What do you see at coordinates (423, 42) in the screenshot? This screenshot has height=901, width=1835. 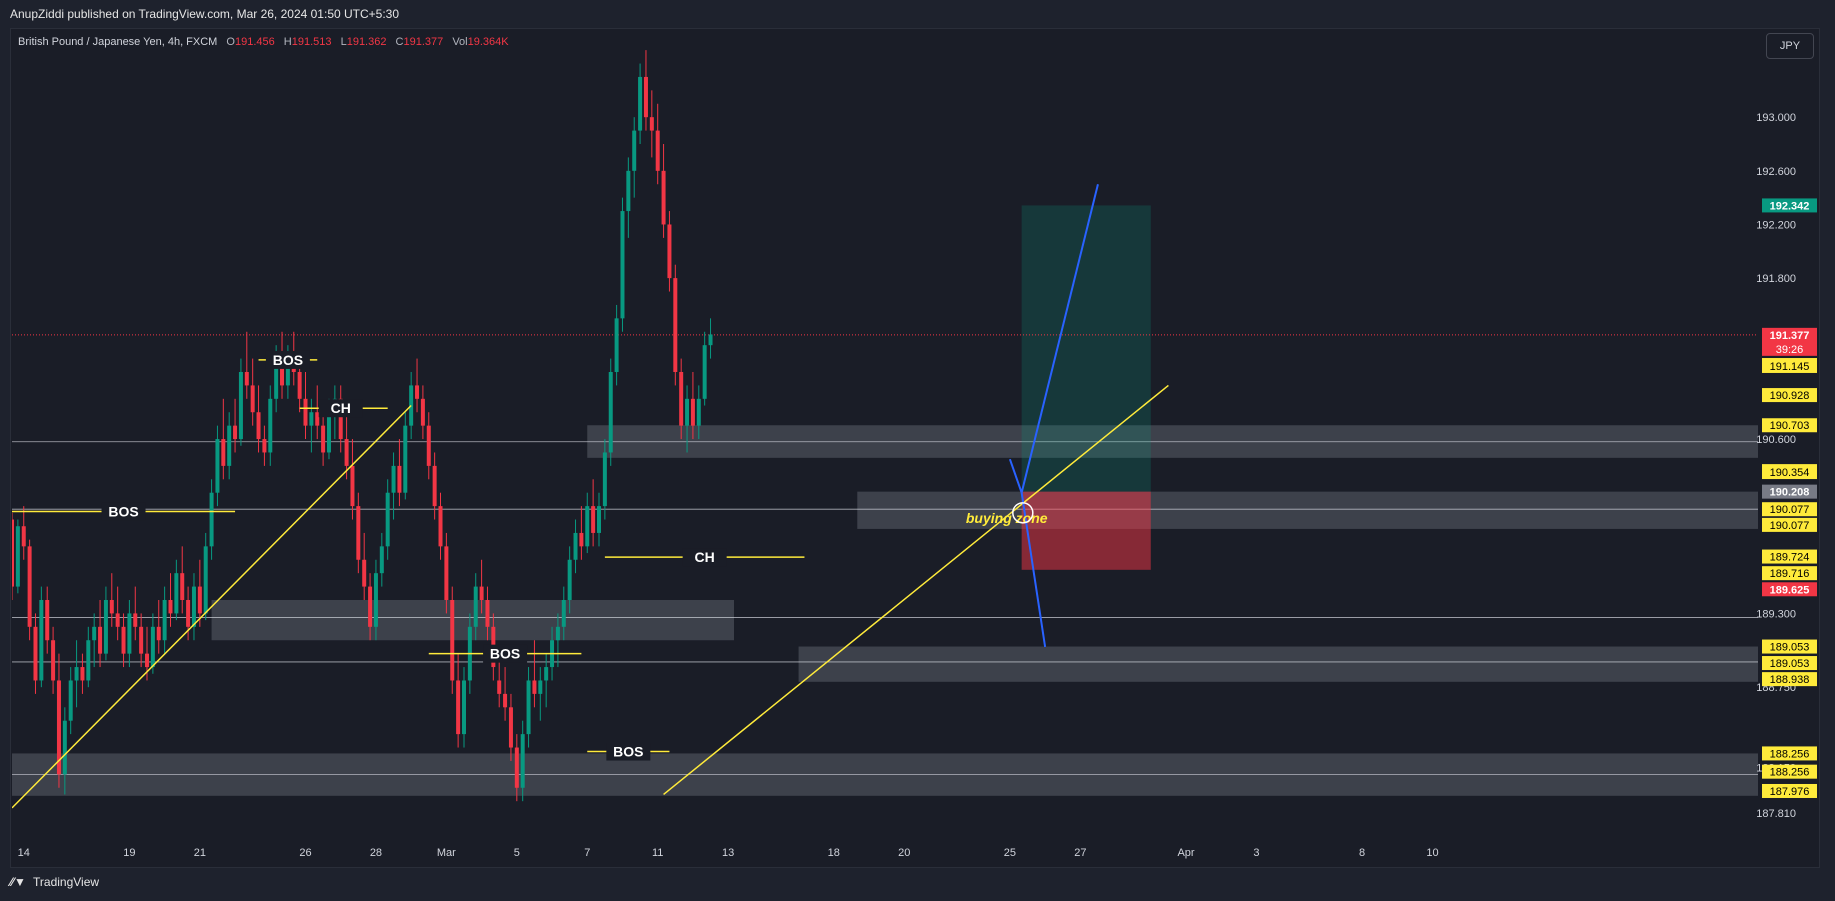 I see `close-value: 191.377` at bounding box center [423, 42].